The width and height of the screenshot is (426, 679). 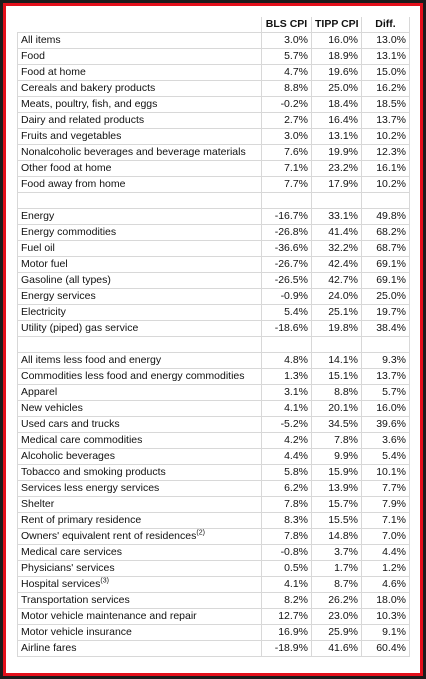 What do you see at coordinates (385, 216) in the screenshot?
I see `value-cell: 49.8%` at bounding box center [385, 216].